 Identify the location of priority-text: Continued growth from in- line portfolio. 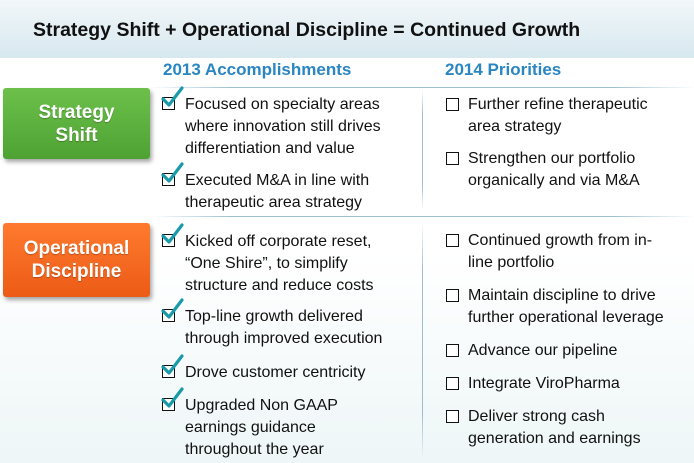
(560, 251).